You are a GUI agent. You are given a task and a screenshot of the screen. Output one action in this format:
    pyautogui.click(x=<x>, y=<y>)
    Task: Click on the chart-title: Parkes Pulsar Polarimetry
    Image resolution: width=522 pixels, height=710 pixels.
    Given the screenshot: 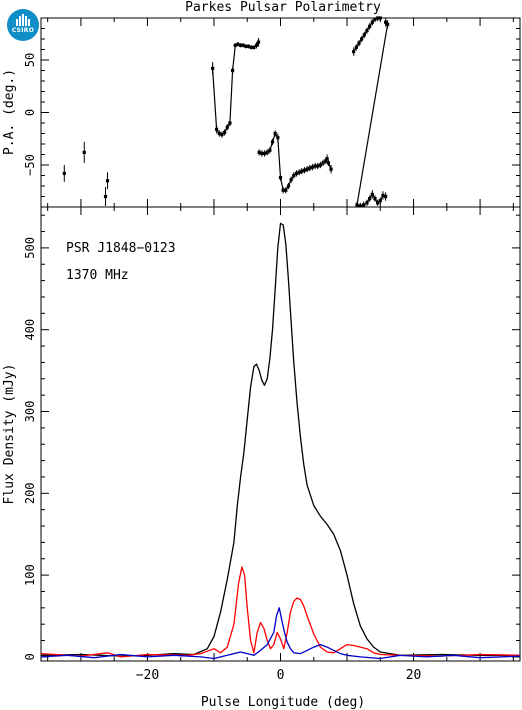 What is the action you would take?
    pyautogui.click(x=283, y=7)
    